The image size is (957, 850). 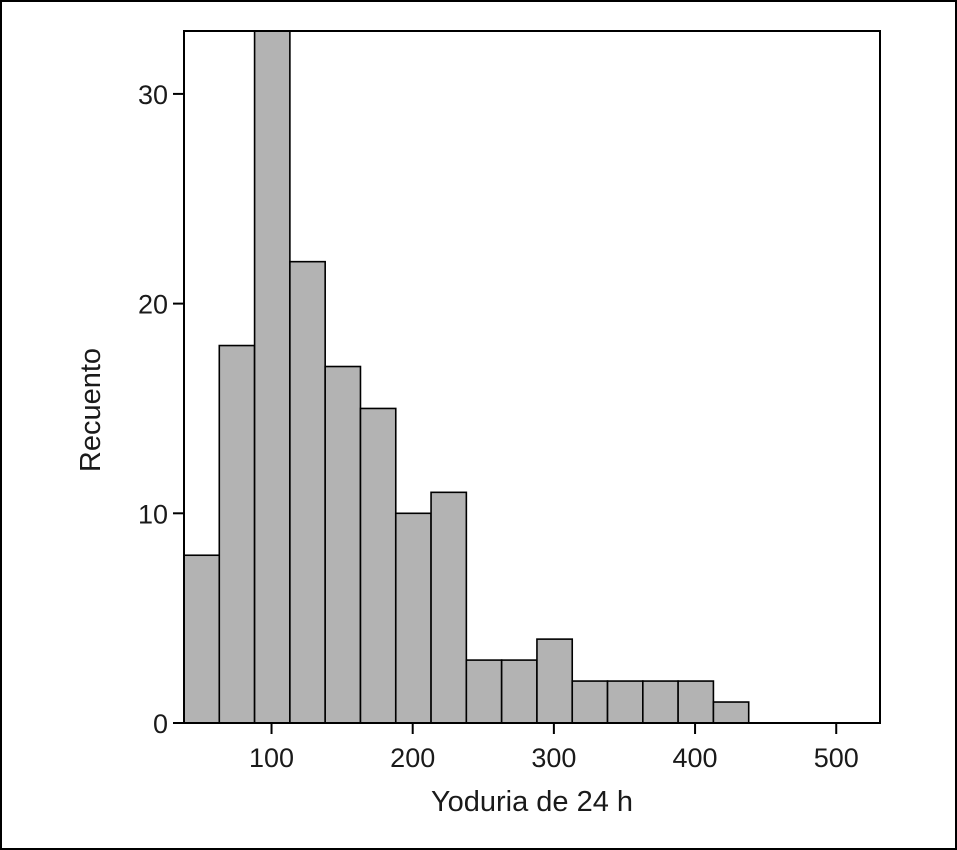 I want to click on y-tick-label: 30, so click(x=153, y=95).